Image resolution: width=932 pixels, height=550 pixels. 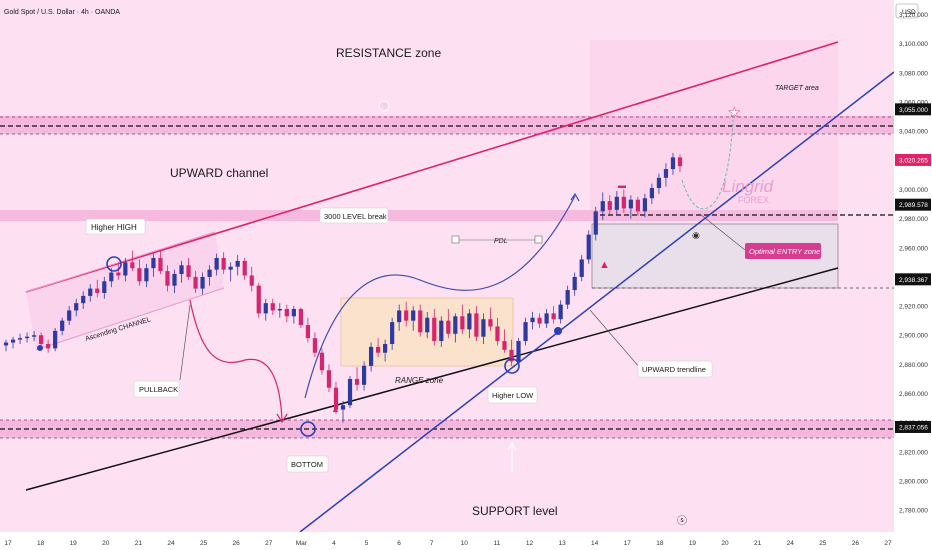 I want to click on svg-text: Optimal ENTRY zone, so click(x=784, y=251).